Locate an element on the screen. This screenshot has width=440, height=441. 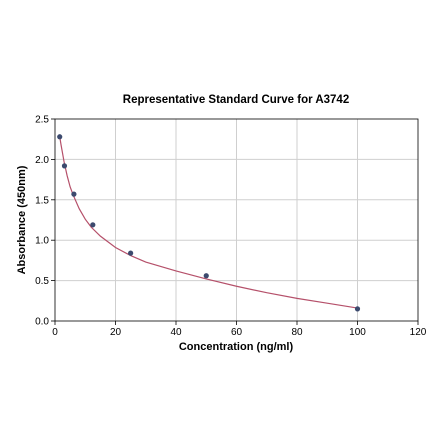
x-tick-label: 20 is located at coordinates (116, 332).